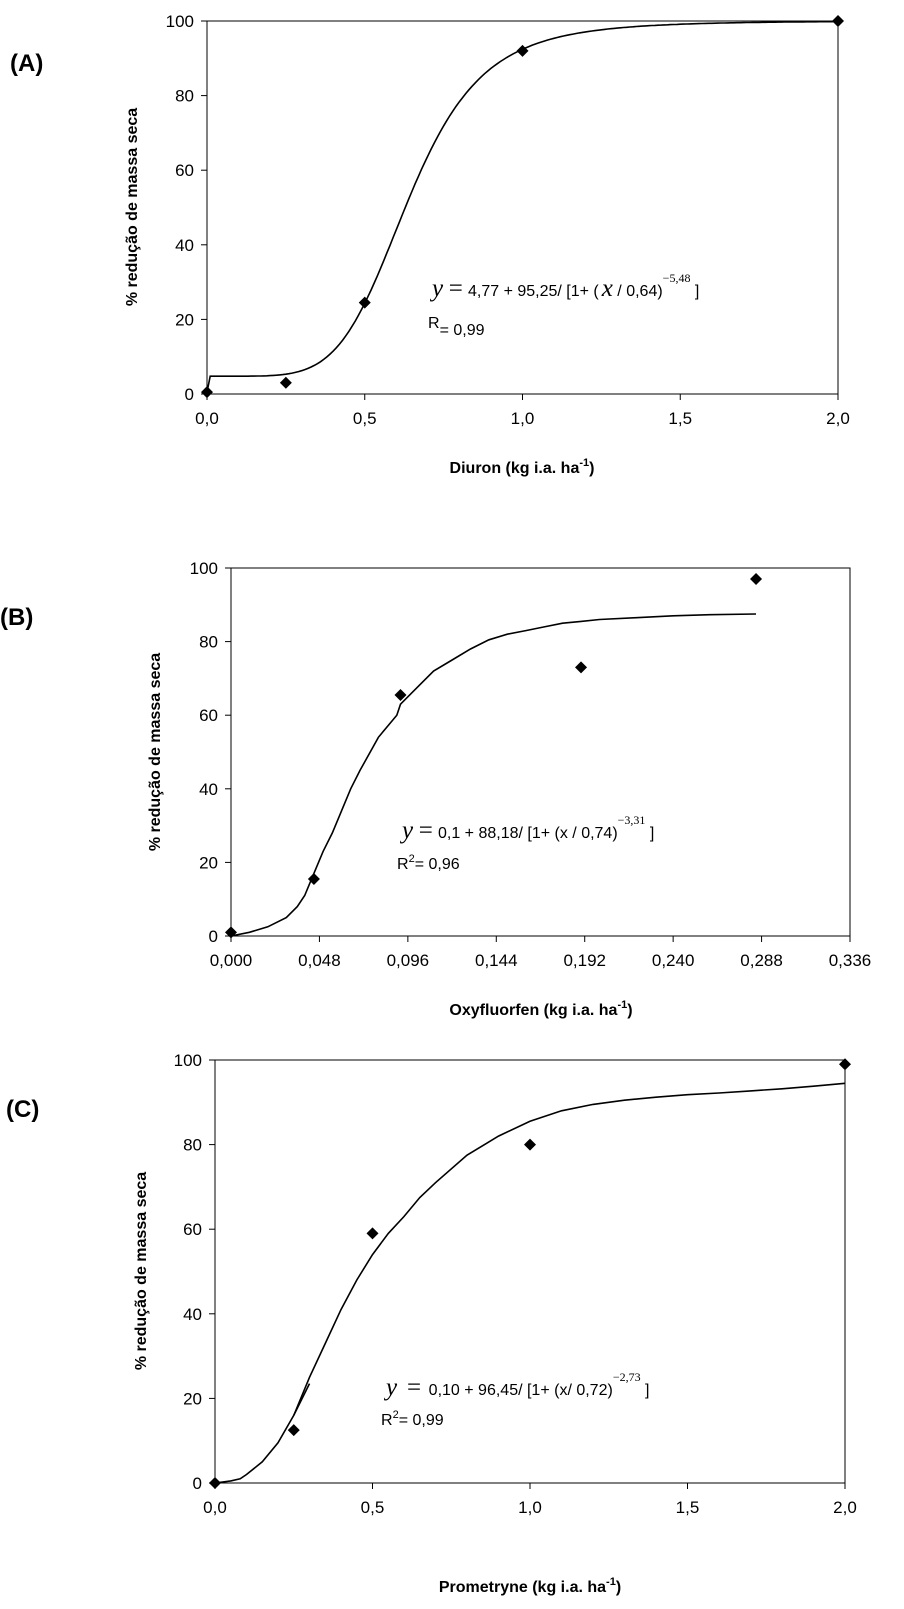 Image resolution: width=904 pixels, height=1609 pixels. What do you see at coordinates (16, 617) in the screenshot?
I see `panel-b-label: (B)` at bounding box center [16, 617].